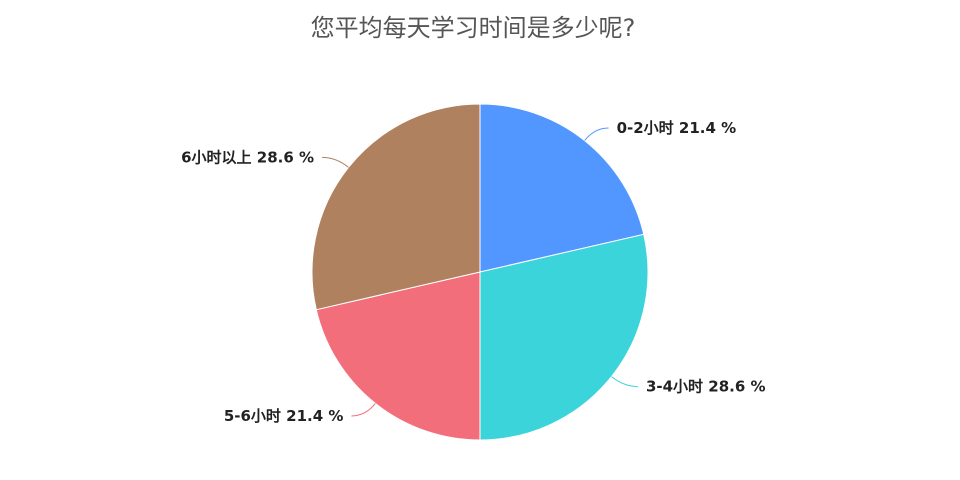 The image size is (960, 480). What do you see at coordinates (284, 416) in the screenshot?
I see `slice-label-3: 5-6小时 21.4 %` at bounding box center [284, 416].